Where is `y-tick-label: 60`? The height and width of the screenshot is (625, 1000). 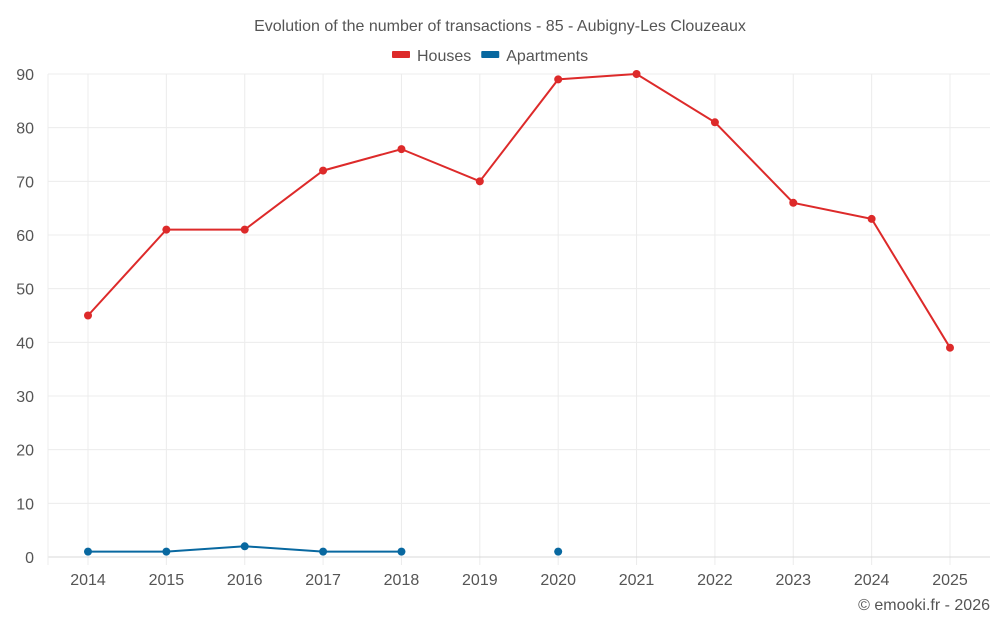
y-tick-label: 60 is located at coordinates (25, 236).